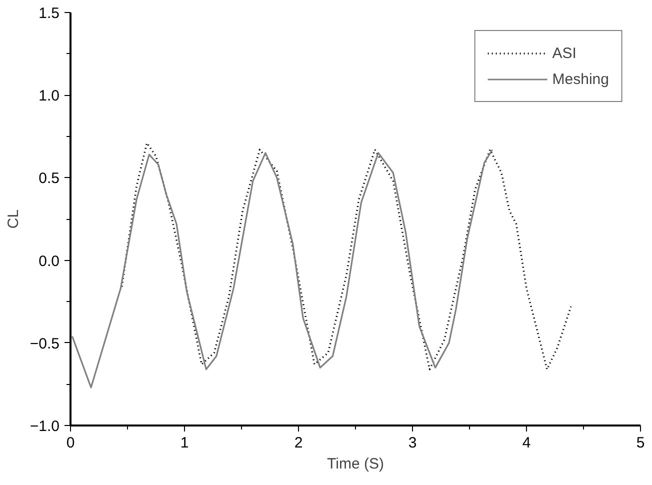 The height and width of the screenshot is (485, 652). Describe the element at coordinates (412, 443) in the screenshot. I see `x-tick-label: 3` at that location.